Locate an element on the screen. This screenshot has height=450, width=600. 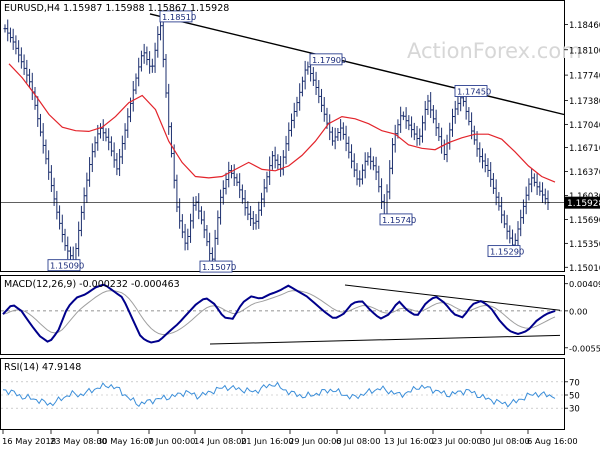
price-tick-label: 1.16370 is located at coordinates (584, 173).